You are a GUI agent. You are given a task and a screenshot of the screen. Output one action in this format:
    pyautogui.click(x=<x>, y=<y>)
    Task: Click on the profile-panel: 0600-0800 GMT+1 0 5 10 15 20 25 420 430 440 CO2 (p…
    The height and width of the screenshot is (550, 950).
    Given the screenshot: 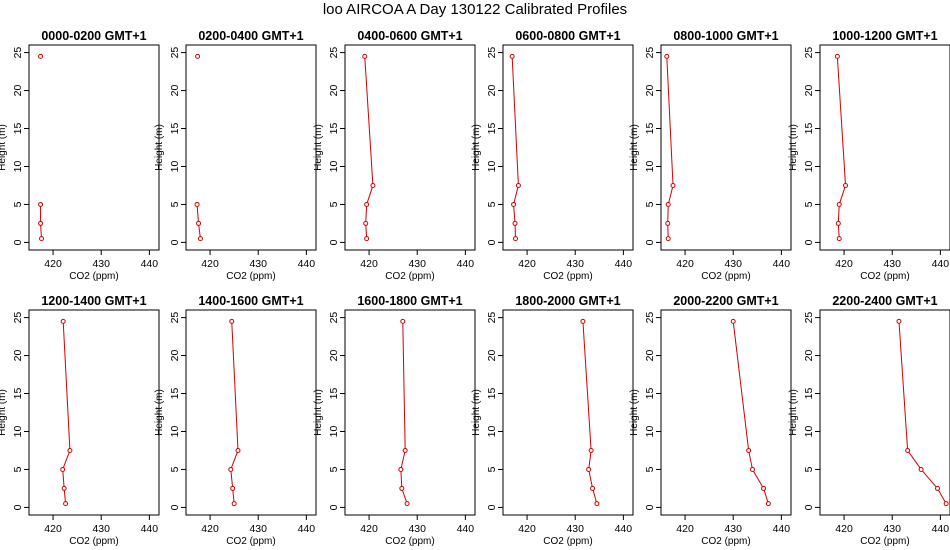 What is the action you would take?
    pyautogui.click(x=552, y=155)
    